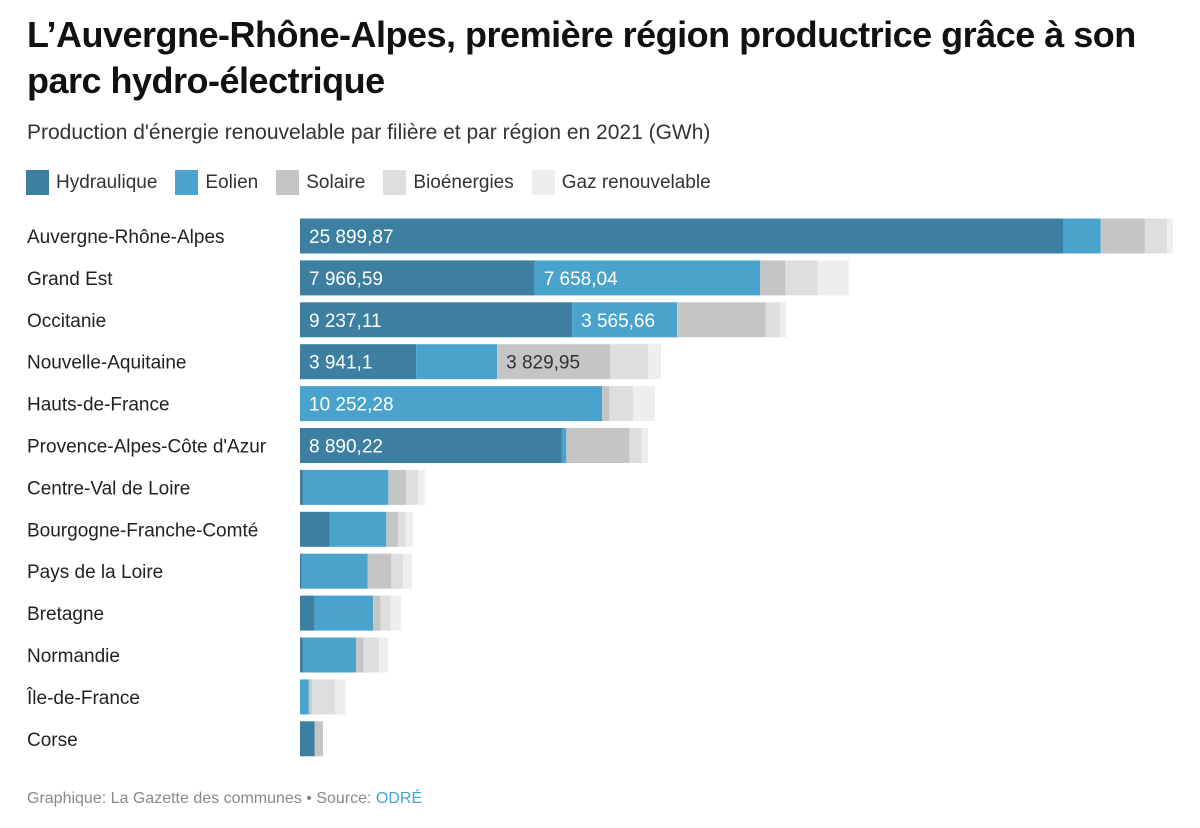  What do you see at coordinates (304, 697) in the screenshot?
I see `bar-eolien-ile-de-france` at bounding box center [304, 697].